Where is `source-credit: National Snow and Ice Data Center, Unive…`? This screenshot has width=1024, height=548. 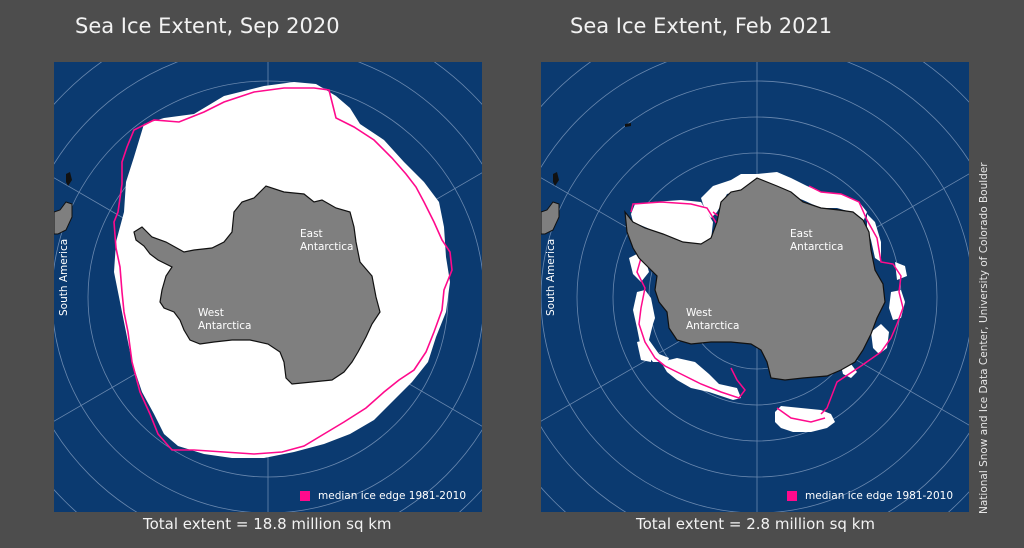 source-credit: National Snow and Ice Data Center, Unive… is located at coordinates (984, 338).